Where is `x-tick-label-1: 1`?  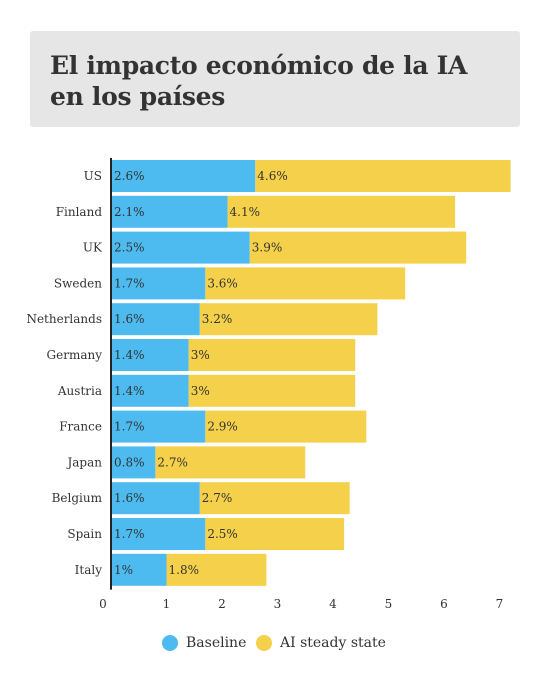 x-tick-label-1: 1 is located at coordinates (167, 604).